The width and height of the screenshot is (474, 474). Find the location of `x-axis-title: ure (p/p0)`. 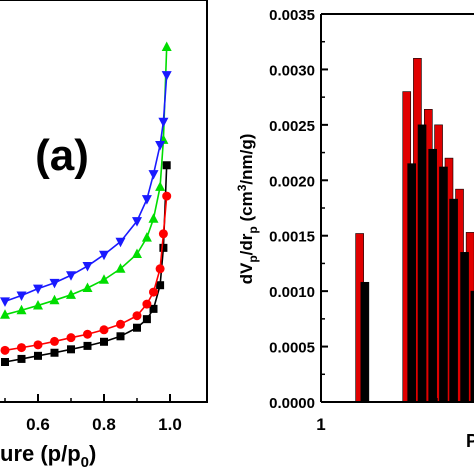

x-axis-title: ure (p/p0) is located at coordinates (48, 456).